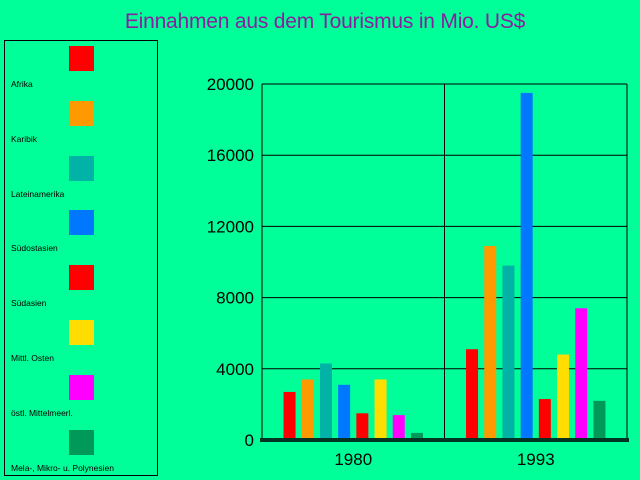 The height and width of the screenshot is (480, 640). I want to click on y-tick-label: 20000, so click(230, 84).